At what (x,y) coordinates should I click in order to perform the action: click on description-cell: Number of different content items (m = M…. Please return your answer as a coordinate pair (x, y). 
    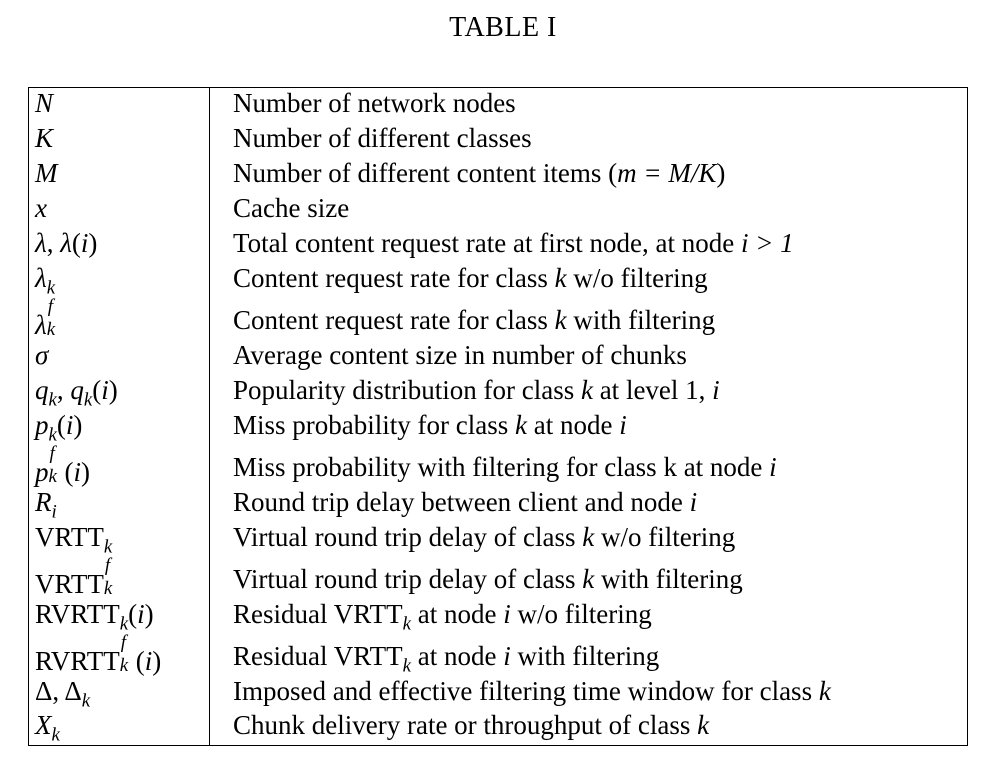
    Looking at the image, I should click on (479, 173).